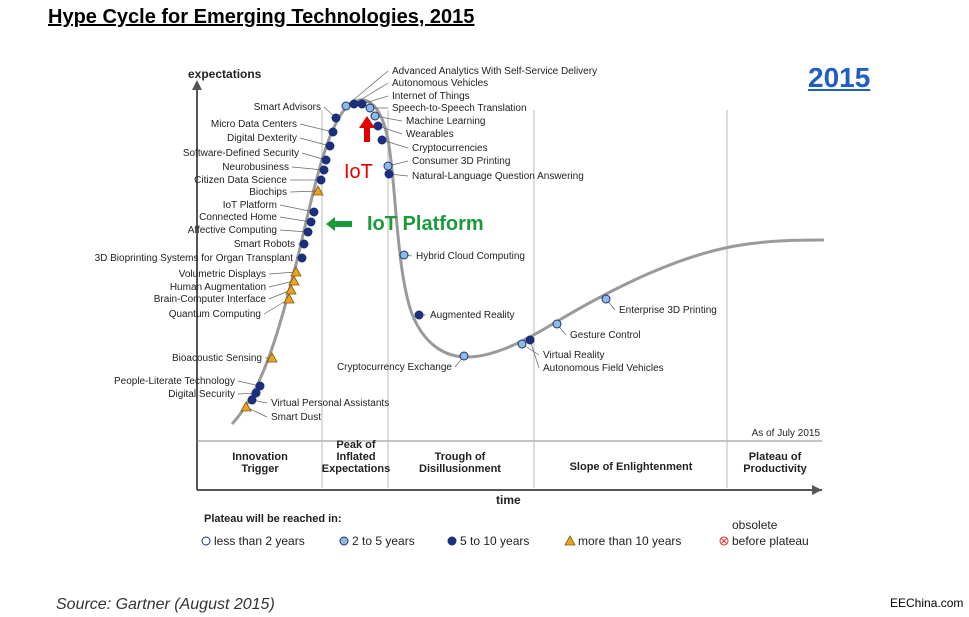  I want to click on tech-marker-biochips, so click(318, 190).